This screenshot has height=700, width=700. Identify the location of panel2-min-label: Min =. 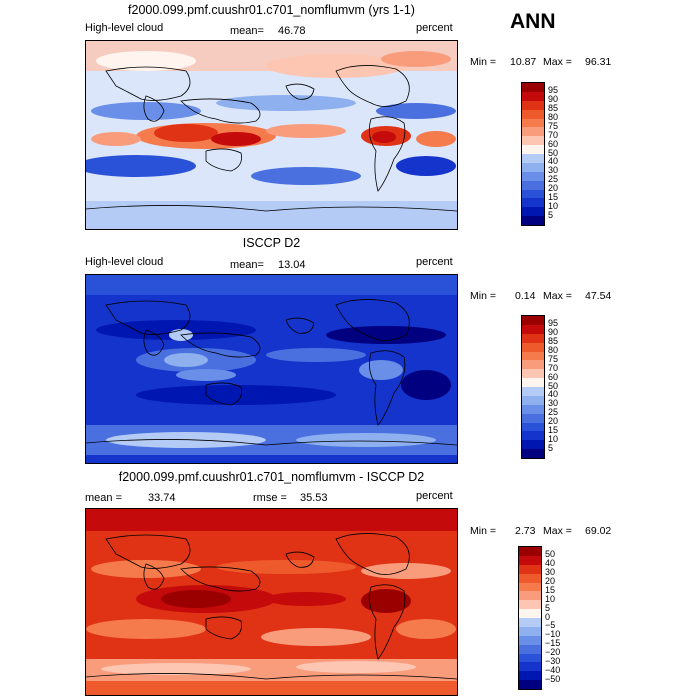
(483, 296).